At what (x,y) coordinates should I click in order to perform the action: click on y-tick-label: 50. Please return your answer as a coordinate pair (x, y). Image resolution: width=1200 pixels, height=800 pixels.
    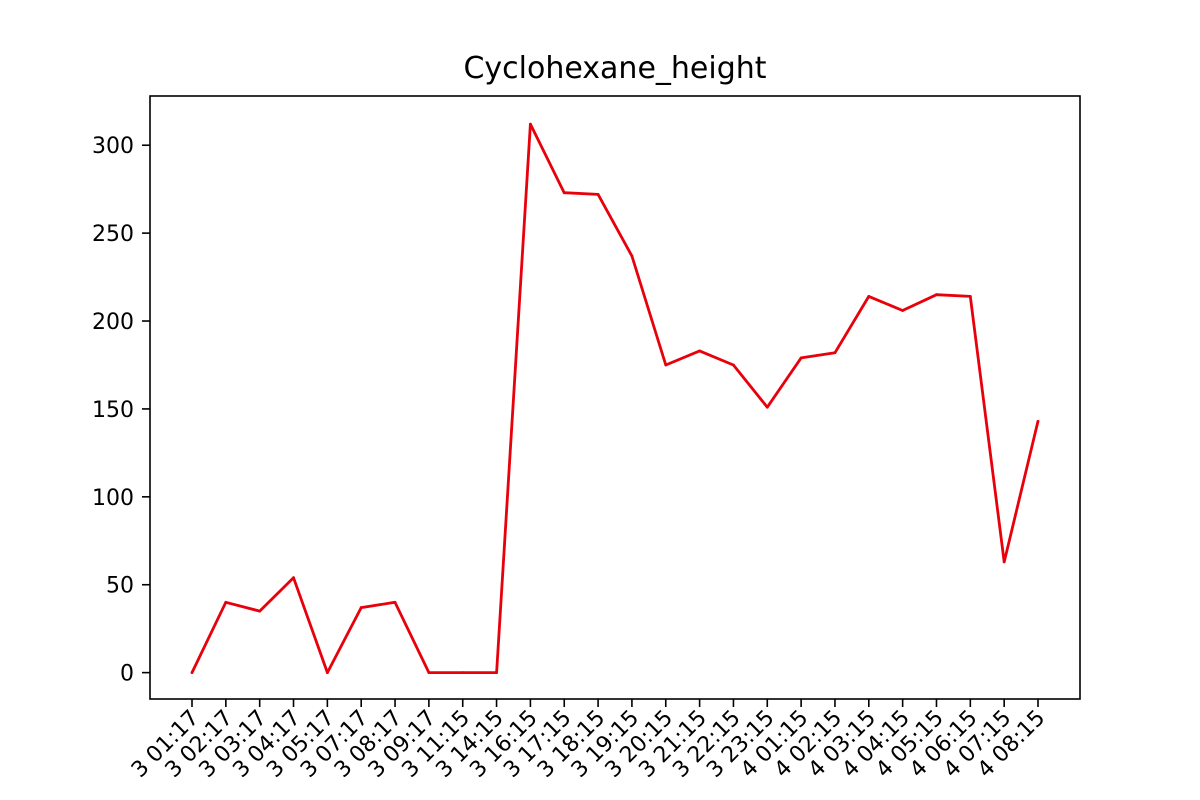
    Looking at the image, I should click on (120, 586).